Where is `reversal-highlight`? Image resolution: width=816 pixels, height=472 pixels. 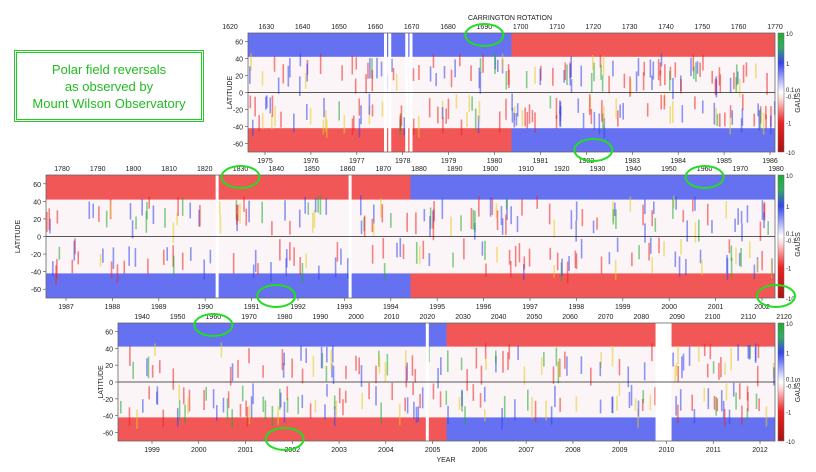
reversal-highlight is located at coordinates (213, 325).